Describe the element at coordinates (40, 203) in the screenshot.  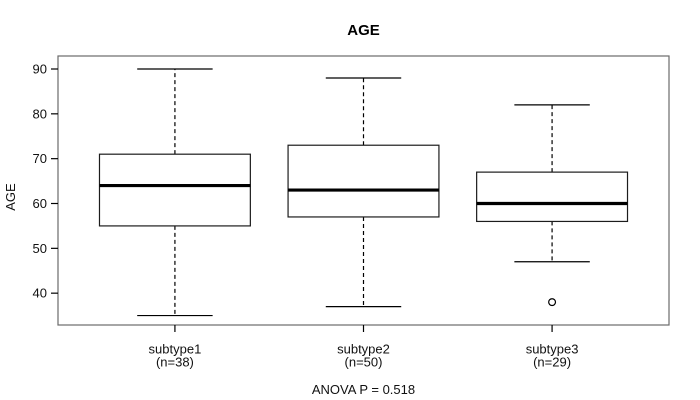
I see `y-tick-label: 60` at that location.